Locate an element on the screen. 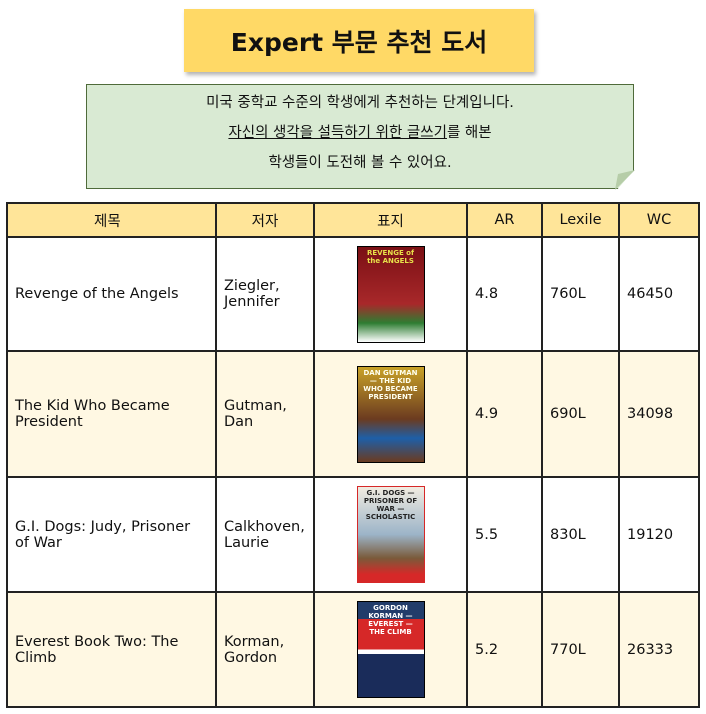 Image resolution: width=706 pixels, height=714 pixels. book-title: Everest Book Two: The Climb is located at coordinates (111, 649).